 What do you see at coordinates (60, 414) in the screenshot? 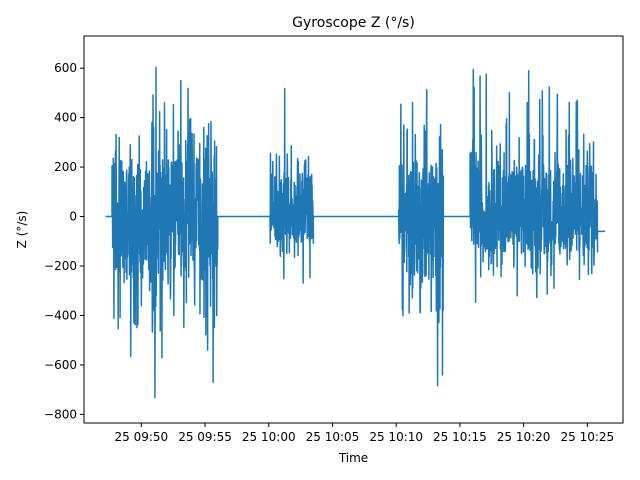
I see `y-tick-label: −800` at bounding box center [60, 414].